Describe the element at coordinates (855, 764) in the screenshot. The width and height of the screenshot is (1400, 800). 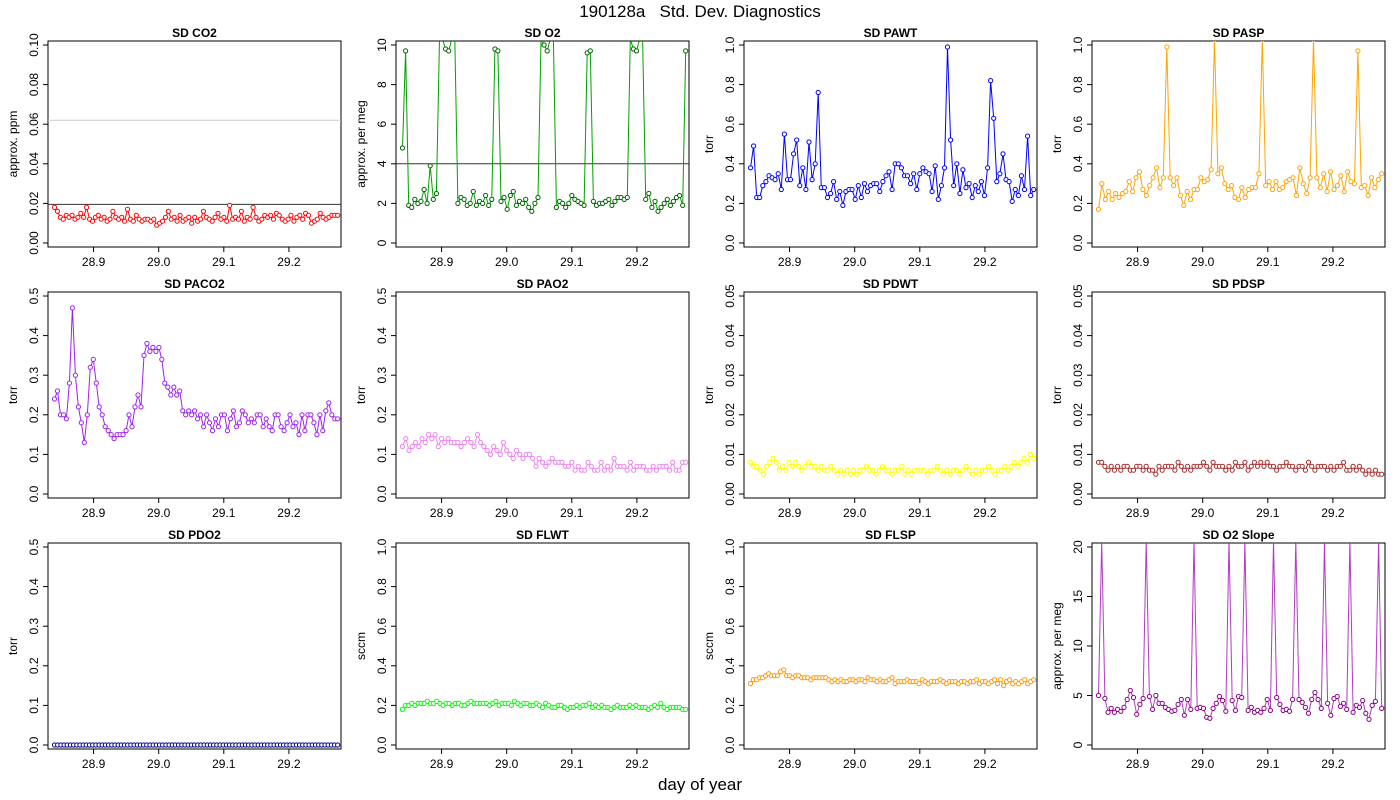
I see `x-tick-label: 29.0` at that location.